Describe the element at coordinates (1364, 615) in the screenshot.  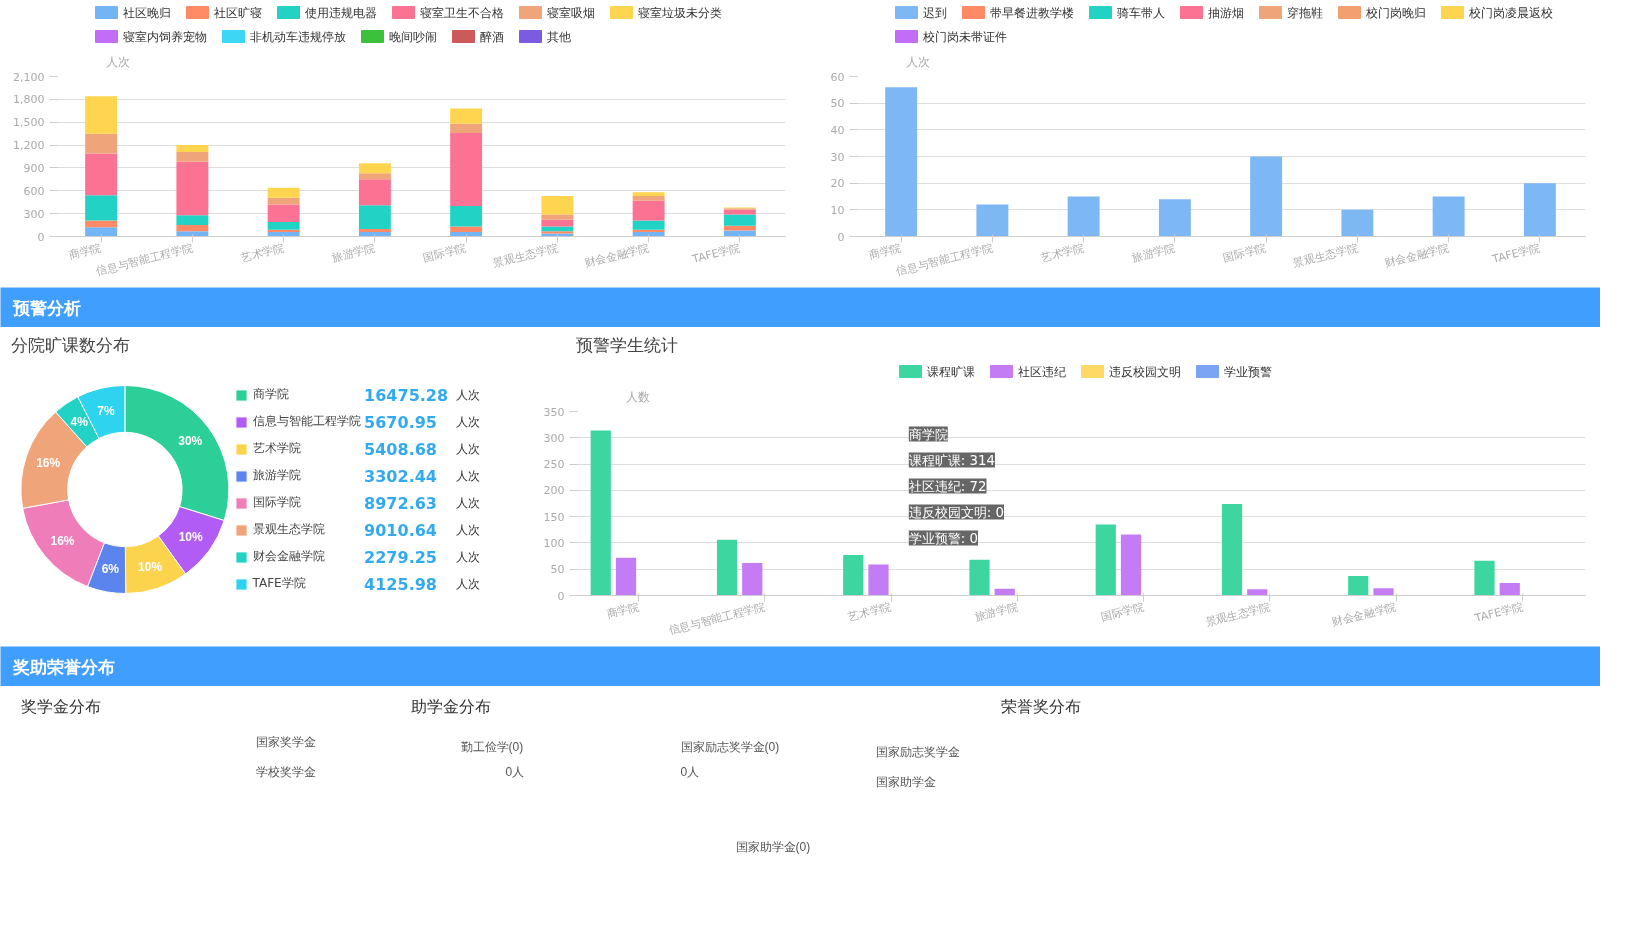
I see `x-tick-label: 财会金融学院` at that location.